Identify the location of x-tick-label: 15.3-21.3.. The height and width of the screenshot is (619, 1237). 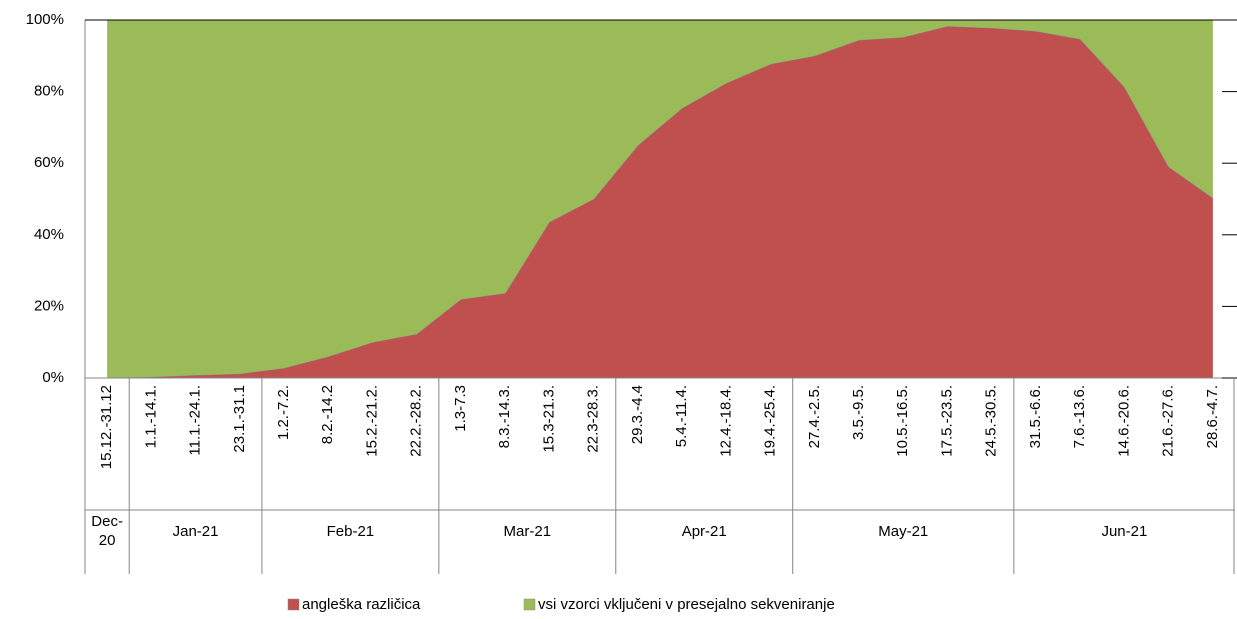
(548, 419).